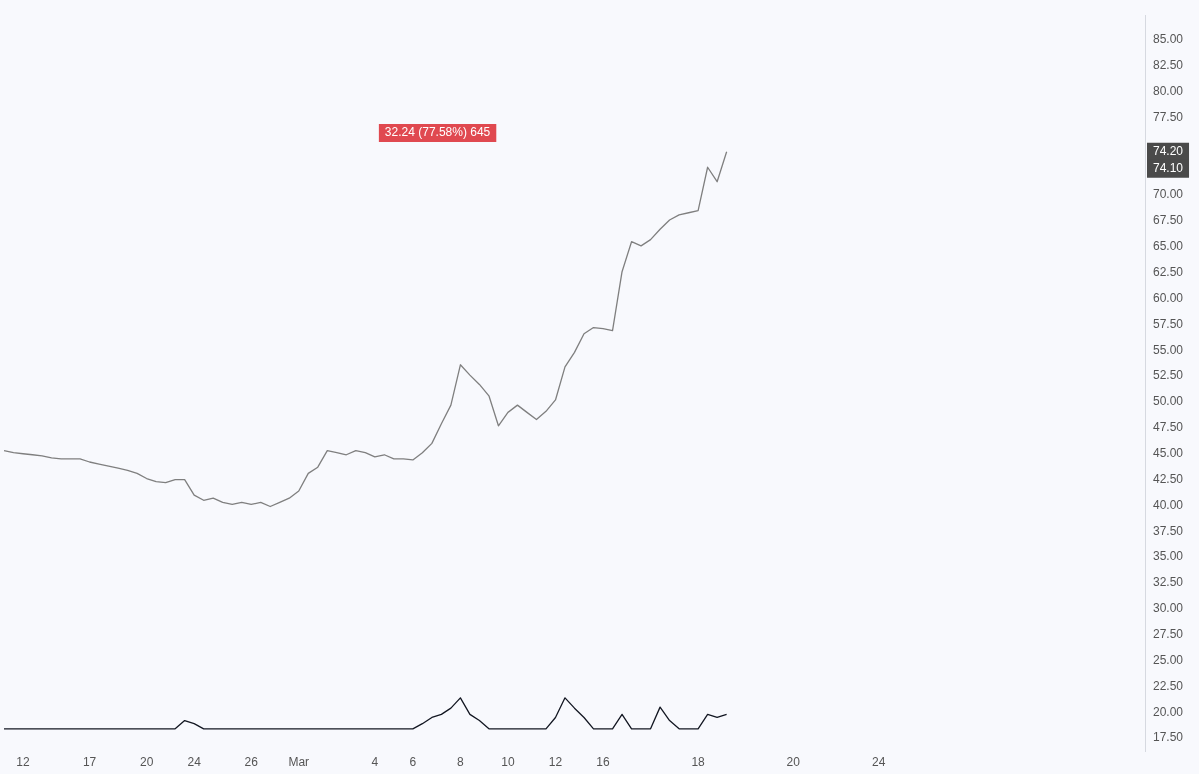  Describe the element at coordinates (1168, 323) in the screenshot. I see `y-tick-label: 57.50` at that location.